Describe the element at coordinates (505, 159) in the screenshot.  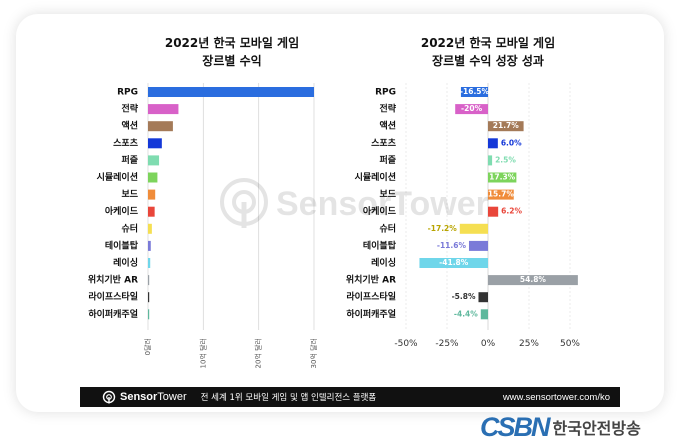
I see `right-value-label: 2.5%` at that location.